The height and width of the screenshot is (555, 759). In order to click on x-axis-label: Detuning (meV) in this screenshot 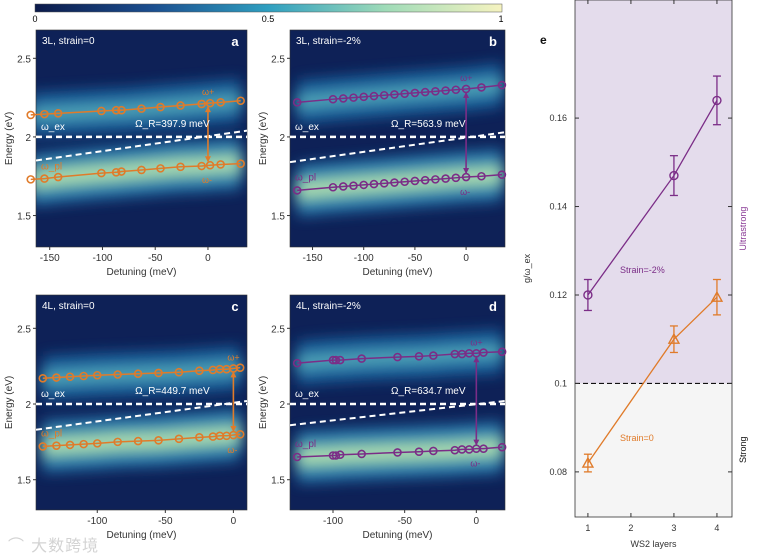, I will do `click(141, 535)`.